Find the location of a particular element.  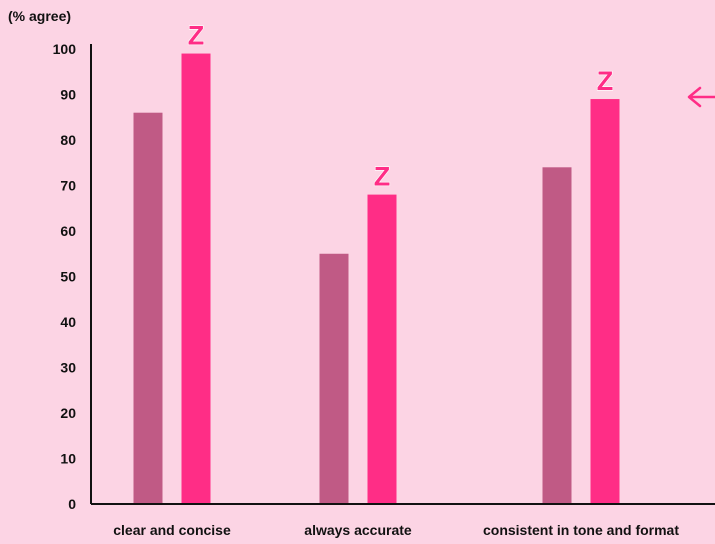

y-tick-label: 0 is located at coordinates (72, 504).